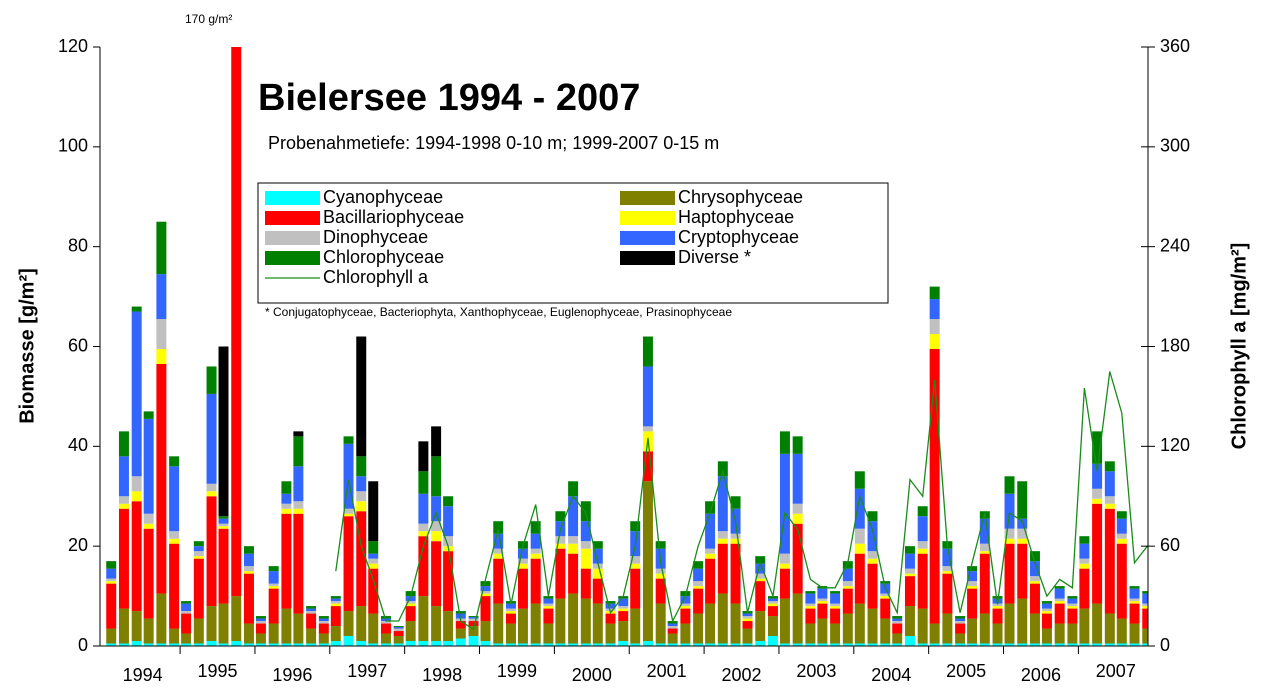  Describe the element at coordinates (1175, 245) in the screenshot. I see `y2-tick-label: 240` at that location.